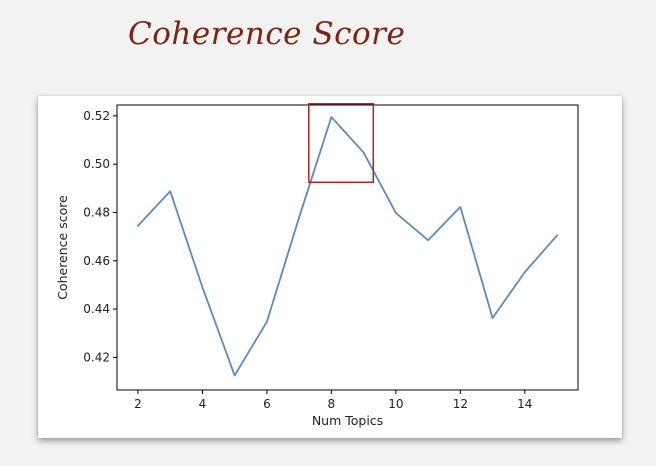 The height and width of the screenshot is (466, 656). Describe the element at coordinates (267, 404) in the screenshot. I see `x-tick-label: 6` at that location.